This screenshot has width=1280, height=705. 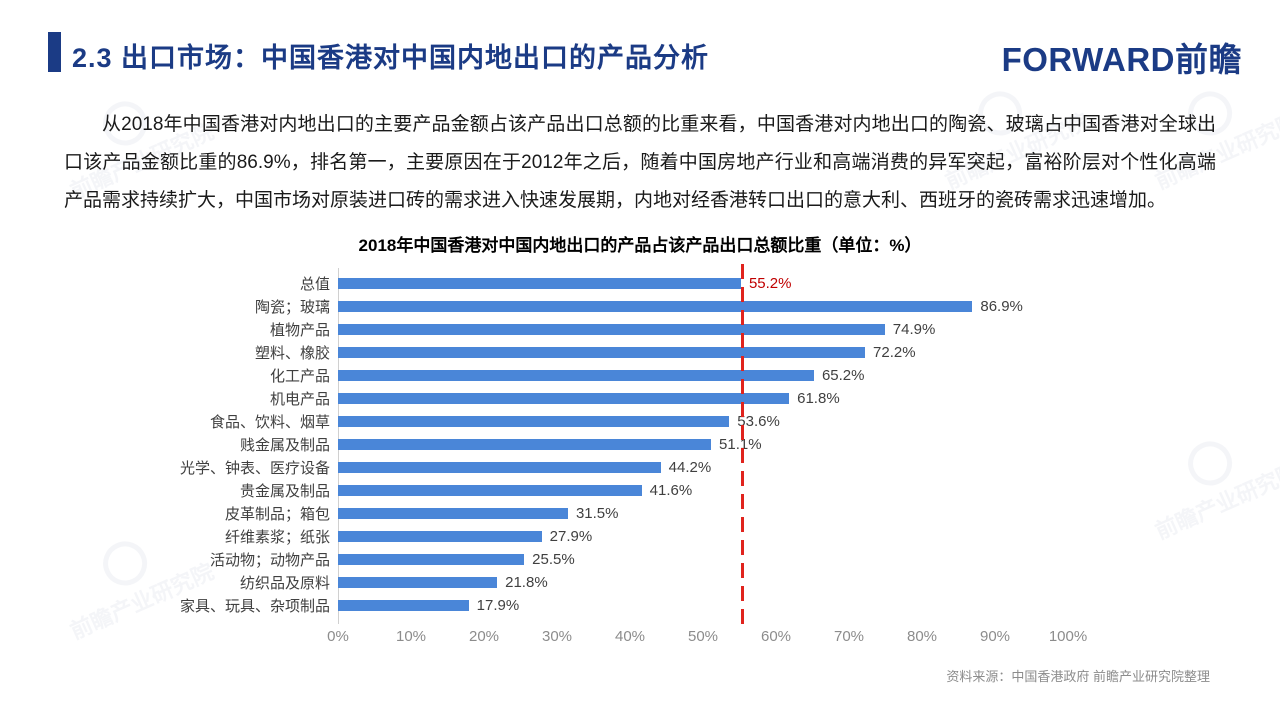 I want to click on chart-row: 家具、玩具、杂项制品 17.9%, so click(x=640, y=605).